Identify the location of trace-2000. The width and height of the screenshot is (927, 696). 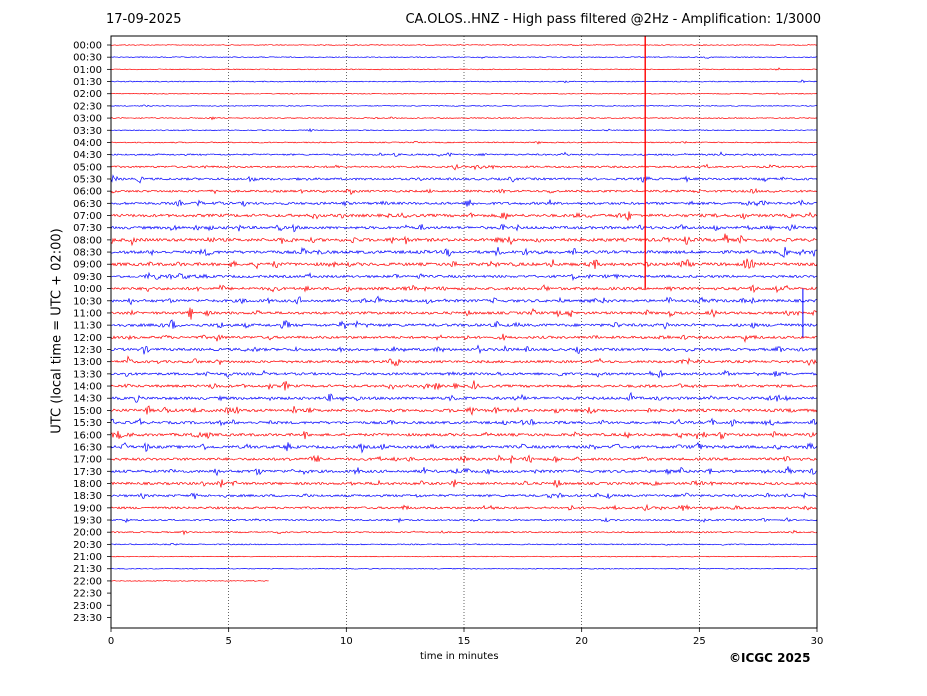
(464, 532).